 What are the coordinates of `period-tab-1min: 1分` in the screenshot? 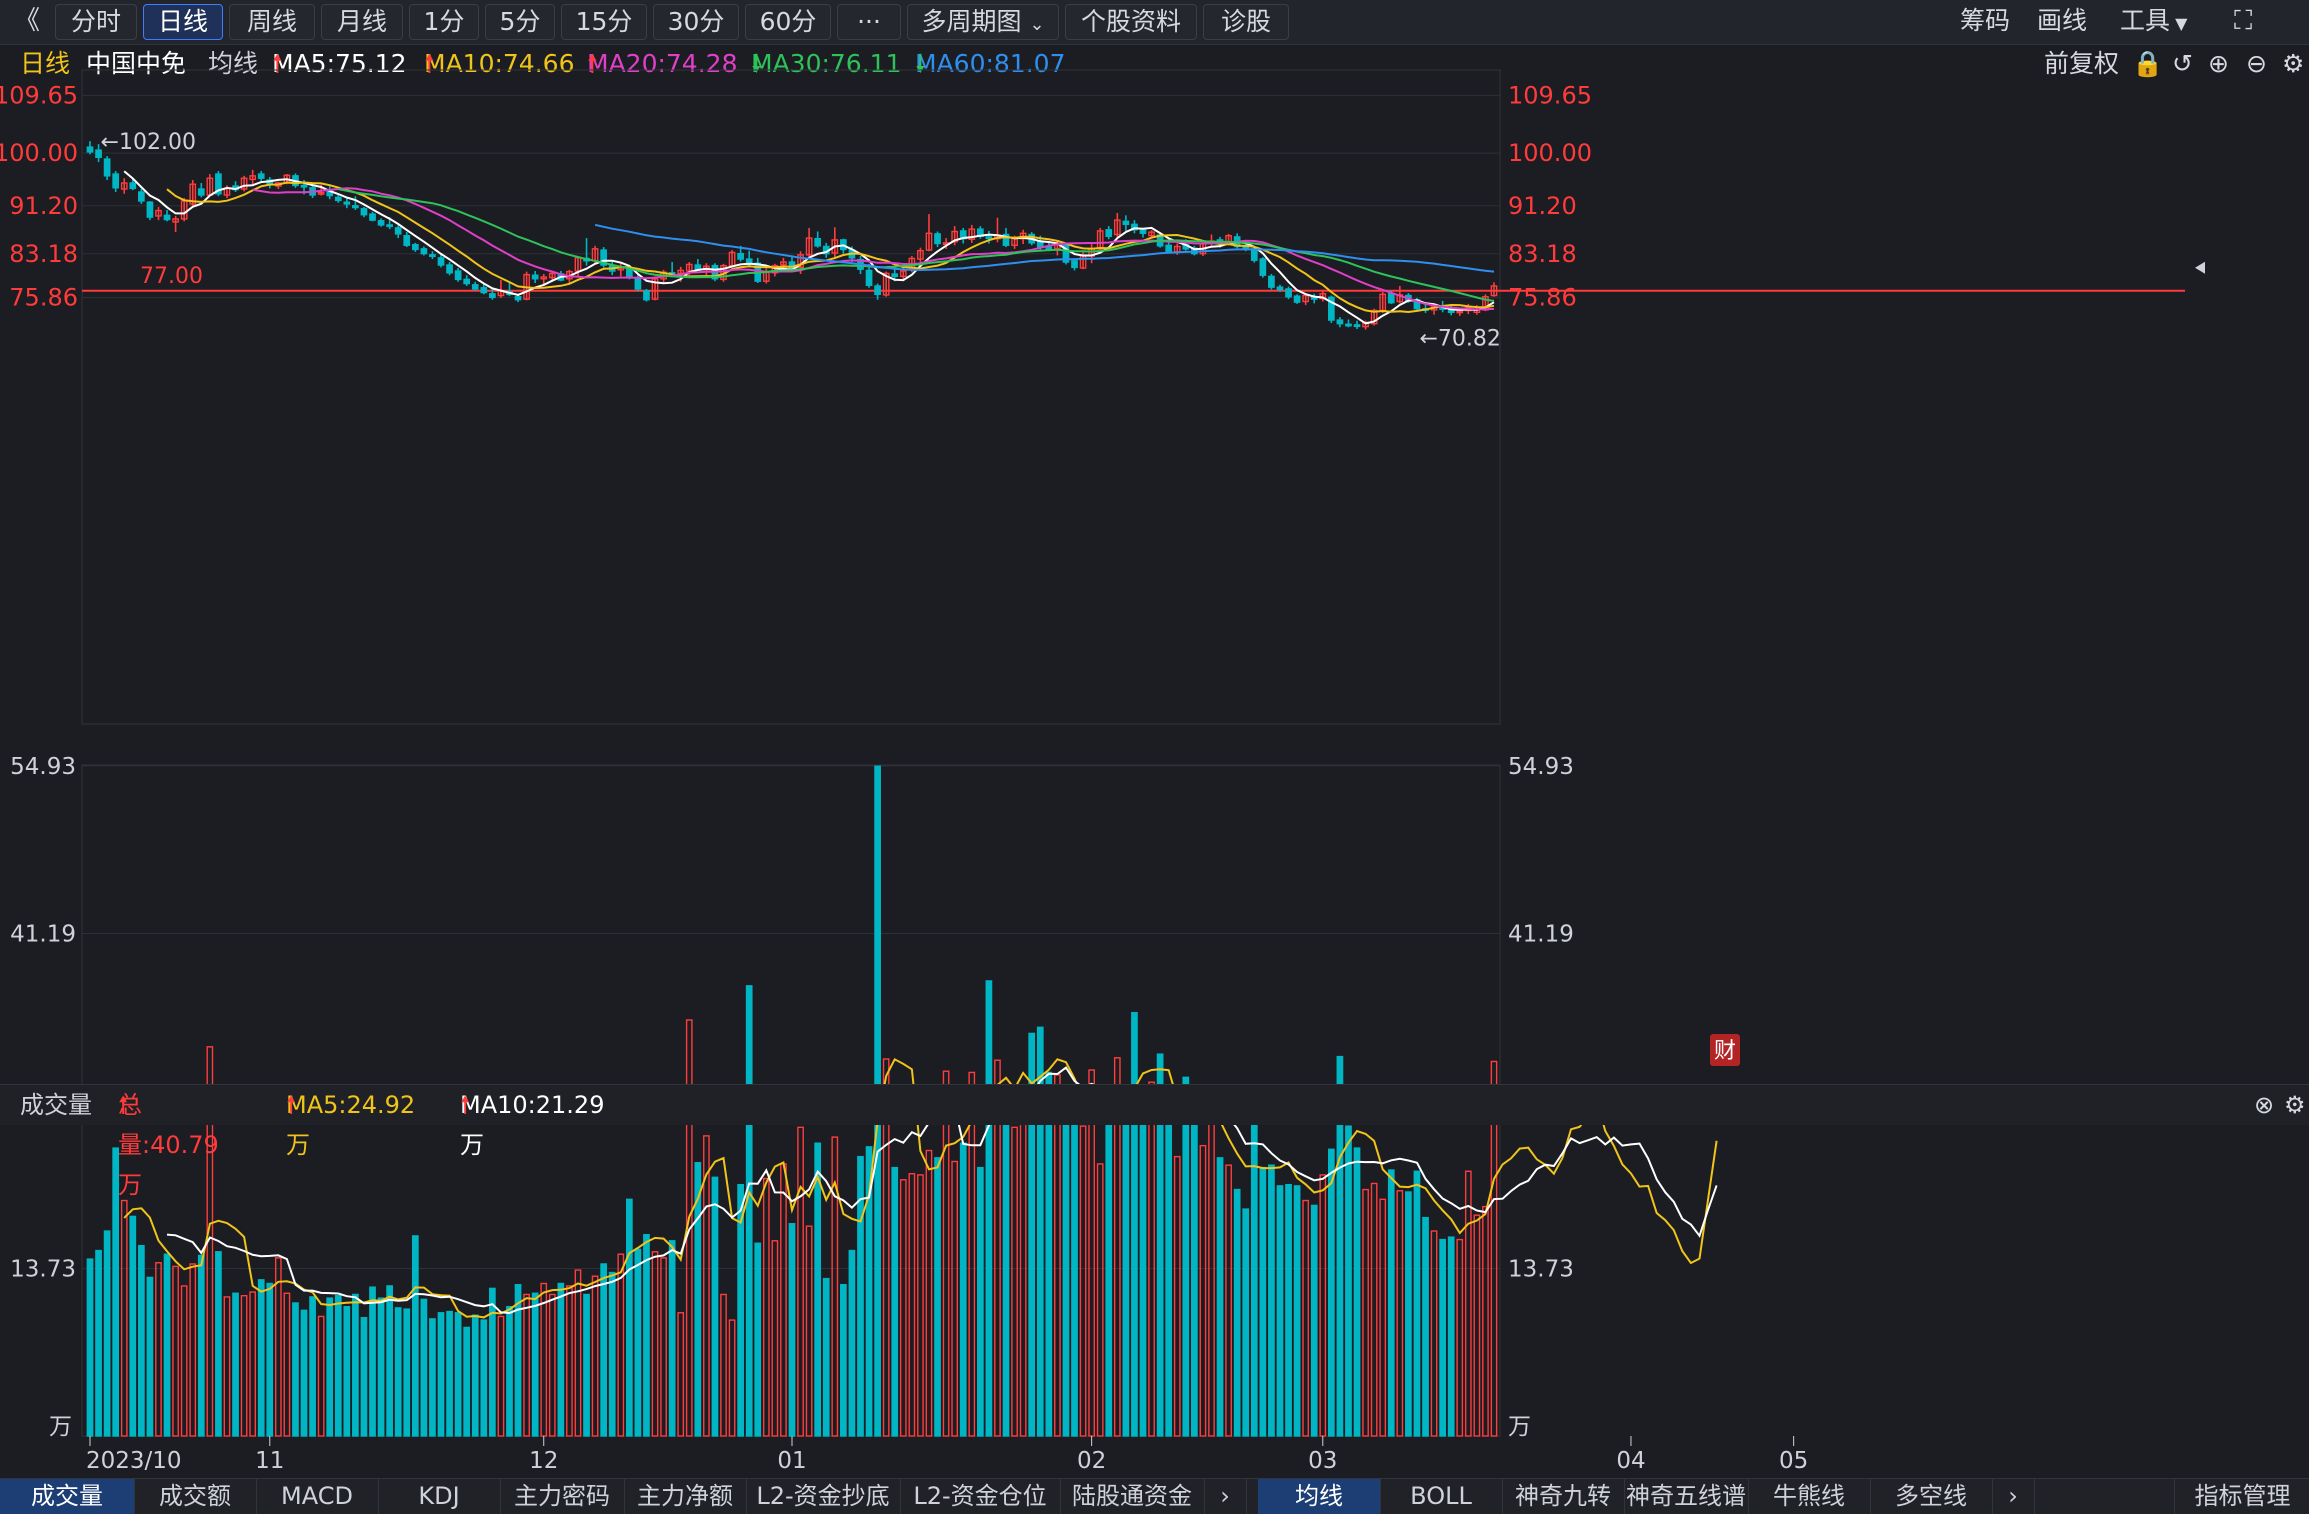 It's located at (444, 22).